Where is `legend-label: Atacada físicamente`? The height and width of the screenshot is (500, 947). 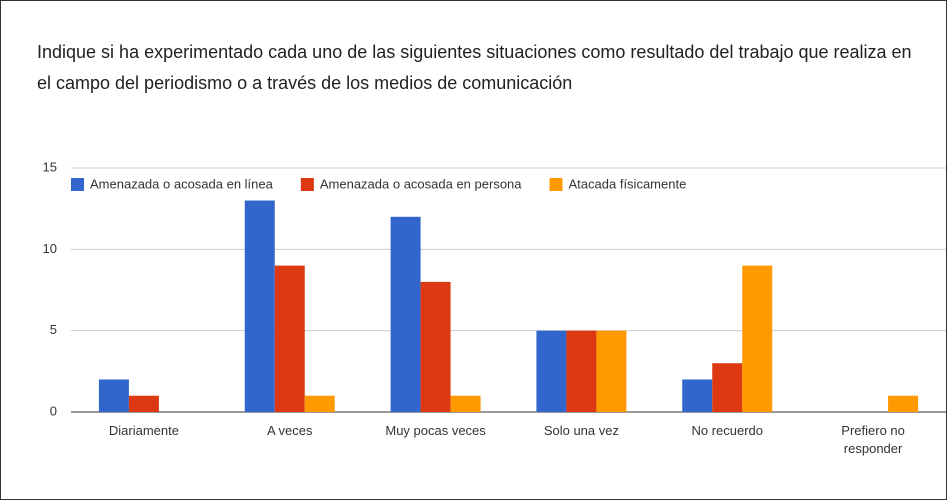 legend-label: Atacada físicamente is located at coordinates (628, 183).